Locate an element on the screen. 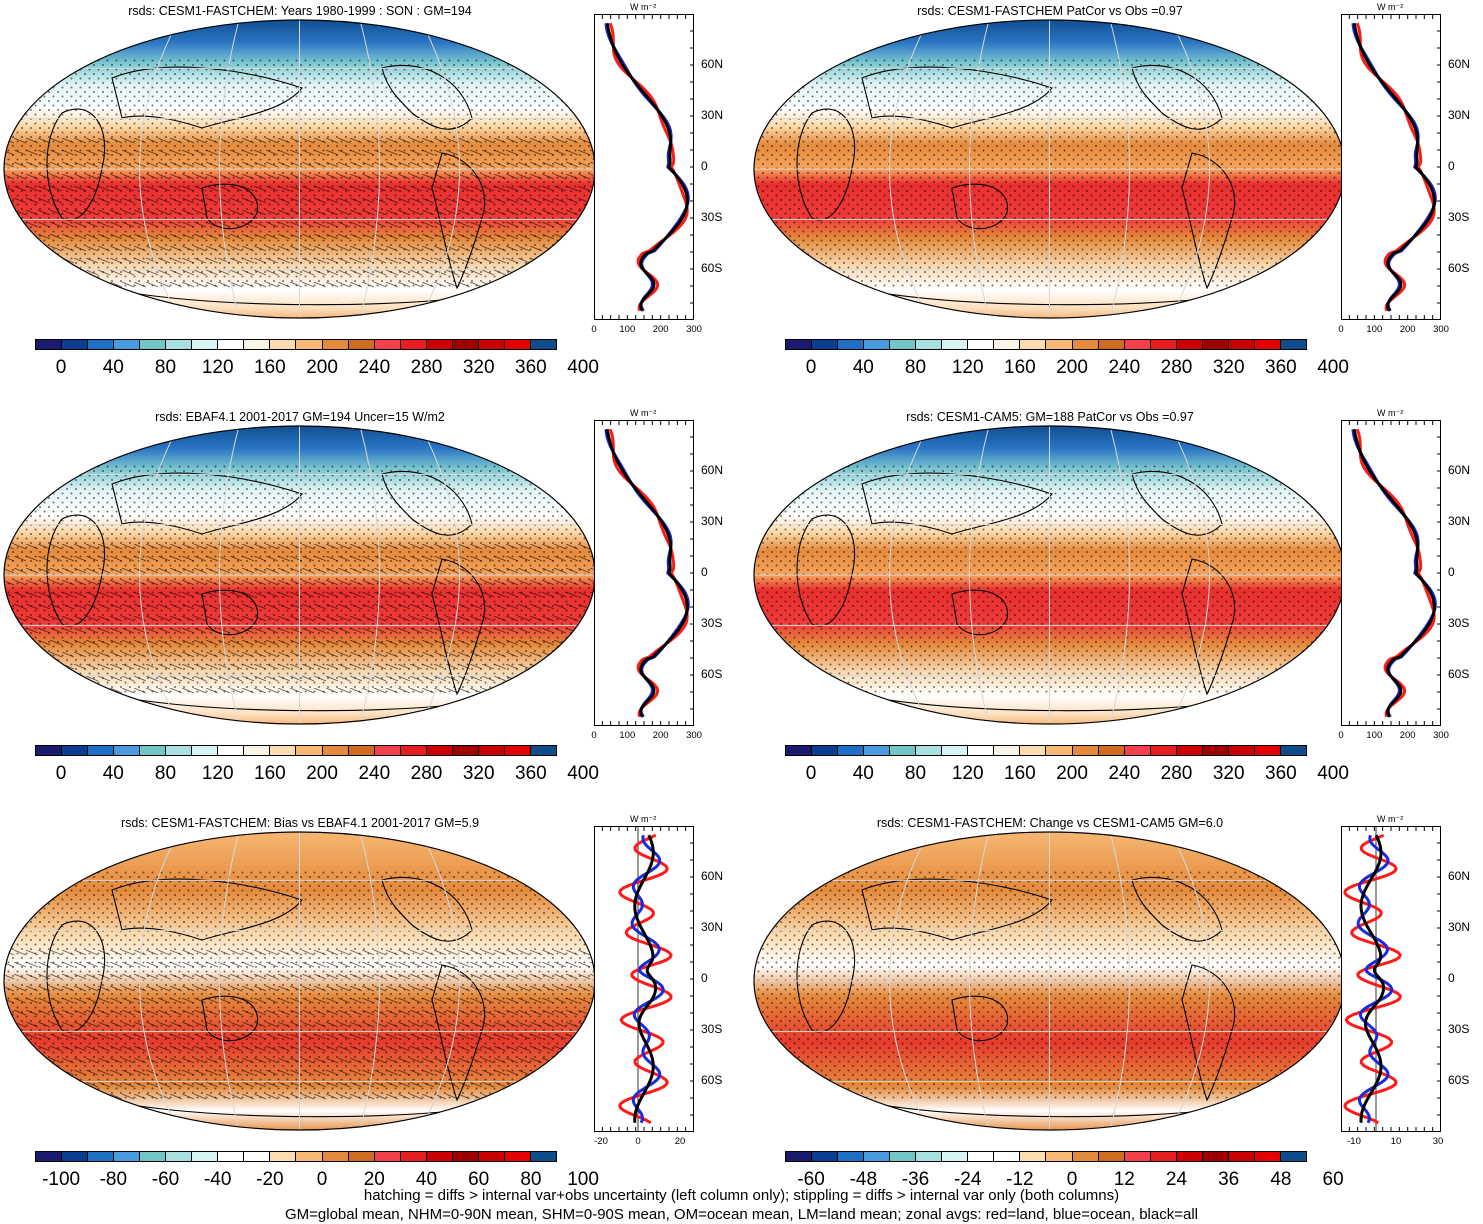 This screenshot has width=1483, height=1224. colorbar-label: -100 is located at coordinates (61, 1179).